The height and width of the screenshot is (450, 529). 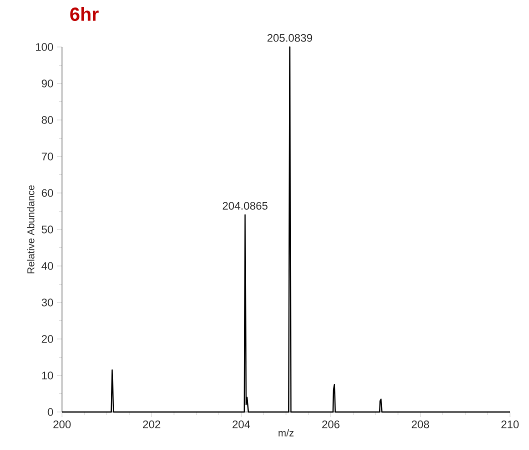 What do you see at coordinates (48, 302) in the screenshot?
I see `y-tick-label: 30` at bounding box center [48, 302].